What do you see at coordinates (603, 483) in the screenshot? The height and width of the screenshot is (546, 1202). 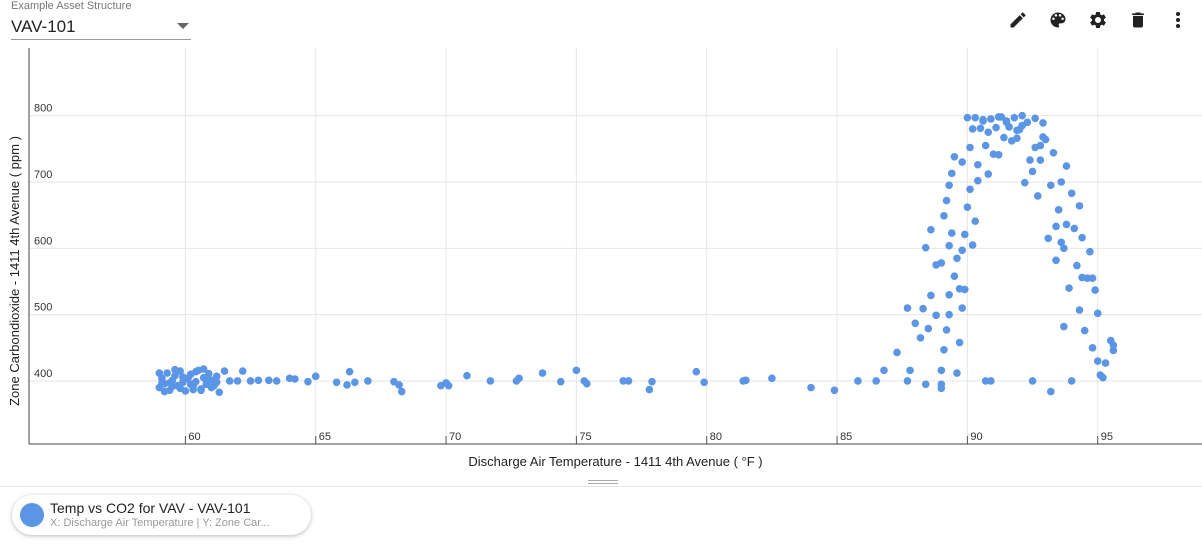 I see `resize-handle-line` at bounding box center [603, 483].